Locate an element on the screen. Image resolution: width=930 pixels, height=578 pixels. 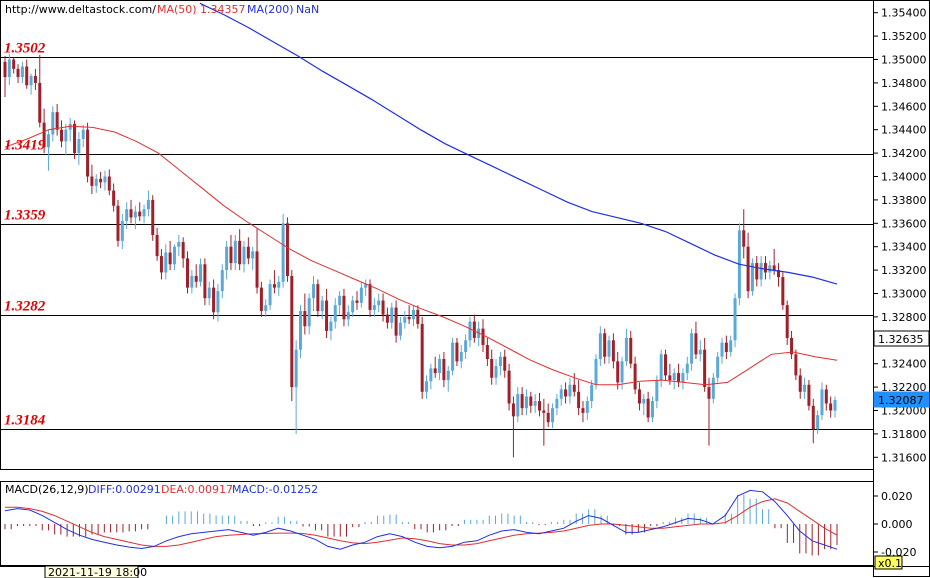
price-tick-label: 1.34400 is located at coordinates (904, 130).